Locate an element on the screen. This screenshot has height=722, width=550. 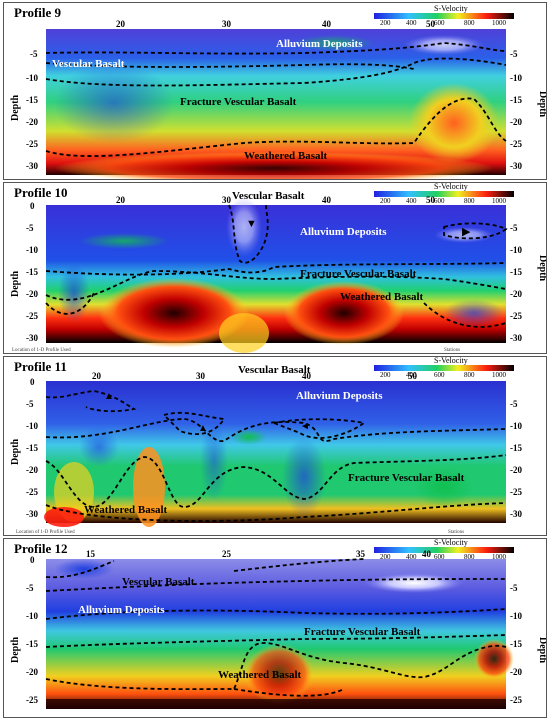
depth-tick: 0 is located at coordinates (32, 382).